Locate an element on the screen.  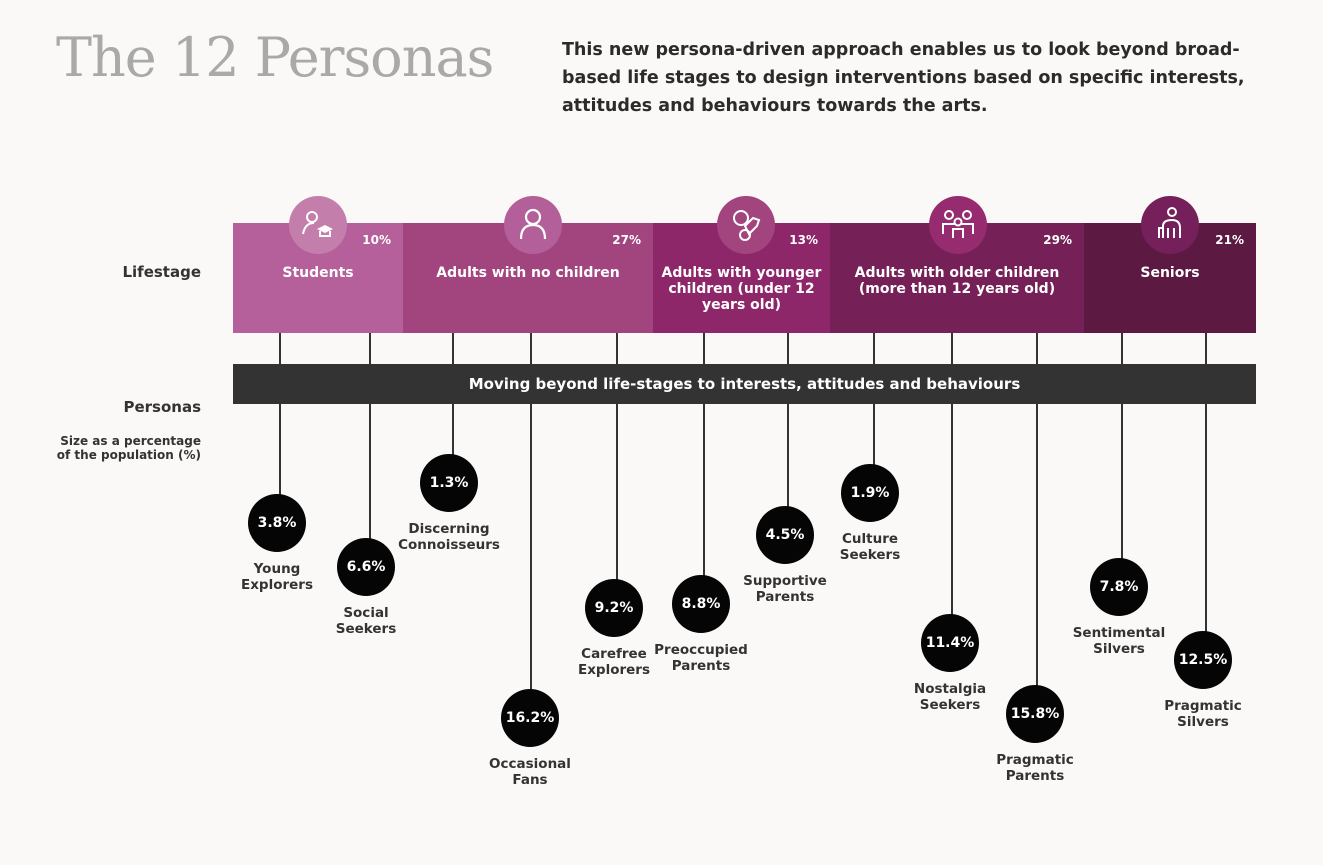
persona-name: Discerning Connoisseurs is located at coordinates (449, 537).